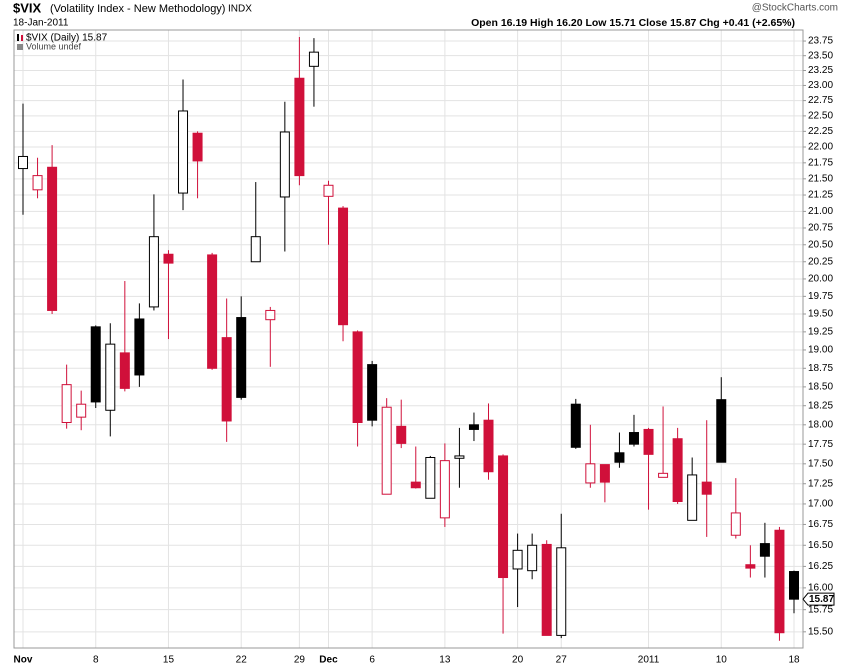 The height and width of the screenshot is (668, 850). What do you see at coordinates (445, 660) in the screenshot?
I see `x-tick-label: 13` at bounding box center [445, 660].